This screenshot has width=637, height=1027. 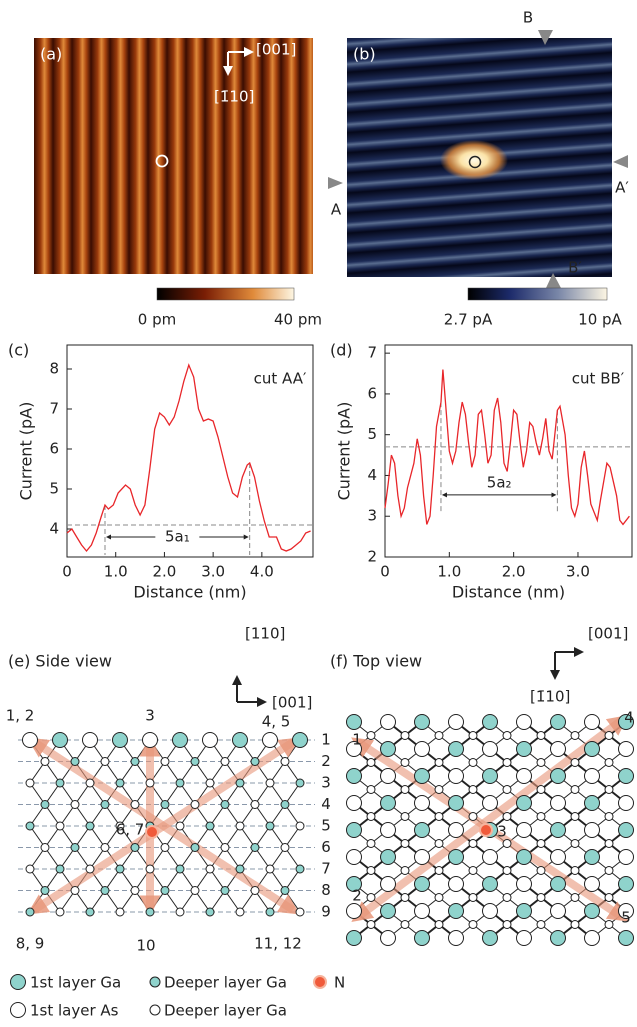 What do you see at coordinates (514, 572) in the screenshot?
I see `x-tick-label: 2.0` at bounding box center [514, 572].